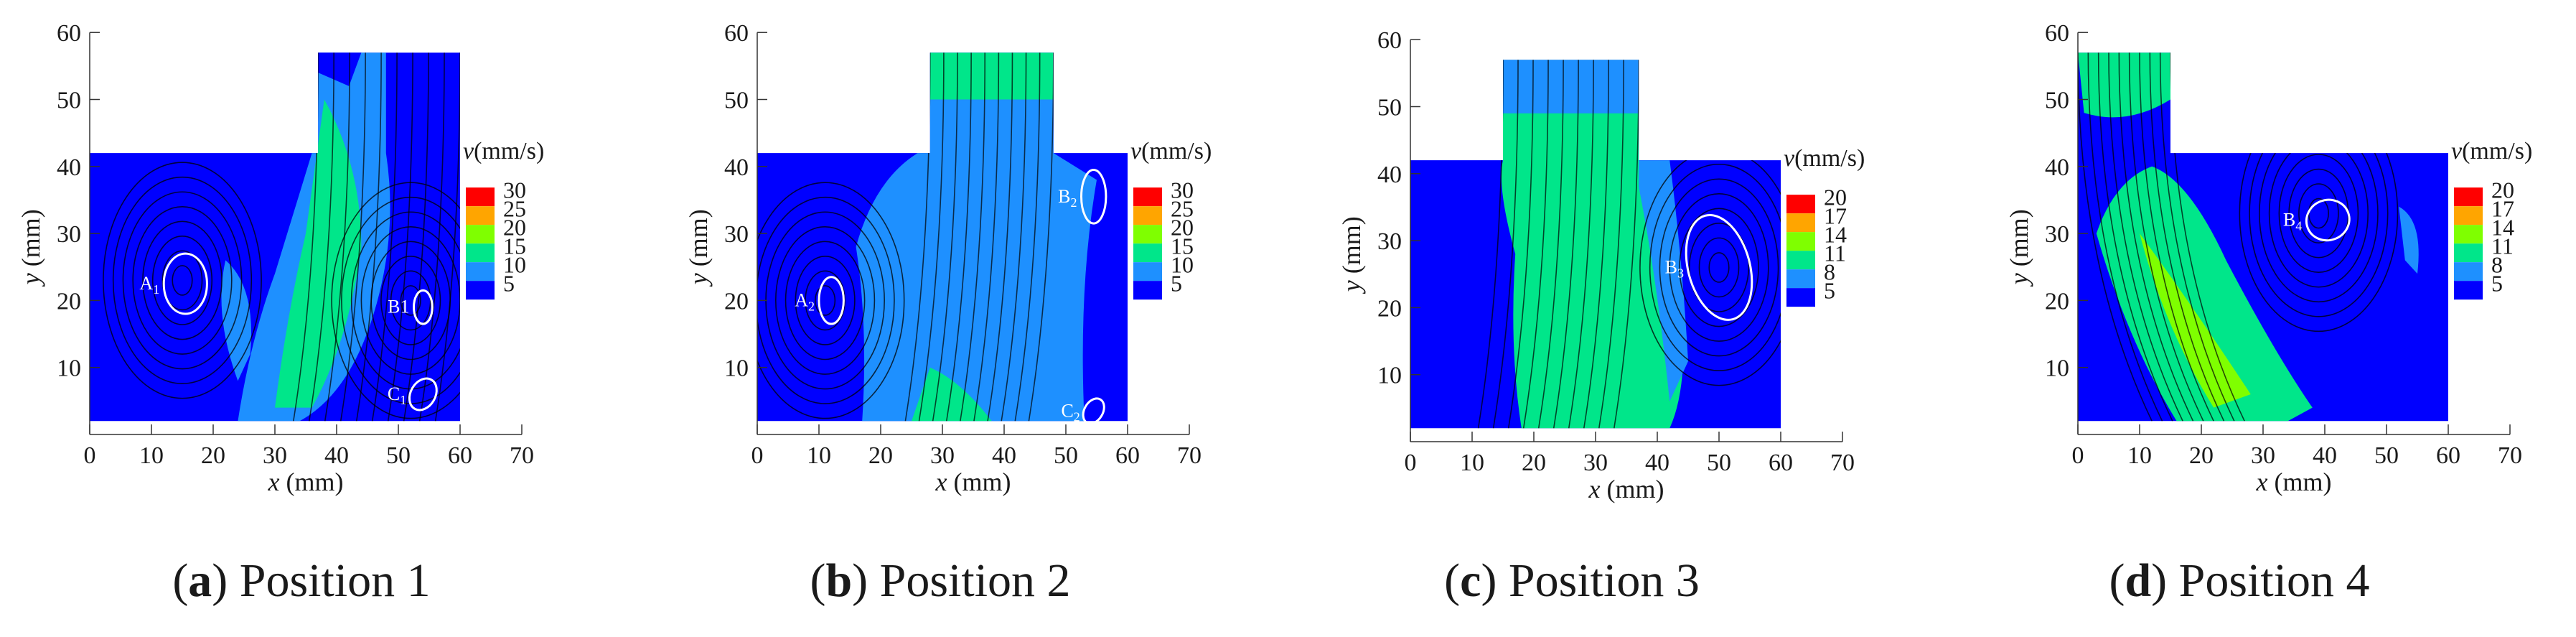 The height and width of the screenshot is (637, 2576). What do you see at coordinates (398, 307) in the screenshot?
I see `annotation-label-main: B1` at bounding box center [398, 307].